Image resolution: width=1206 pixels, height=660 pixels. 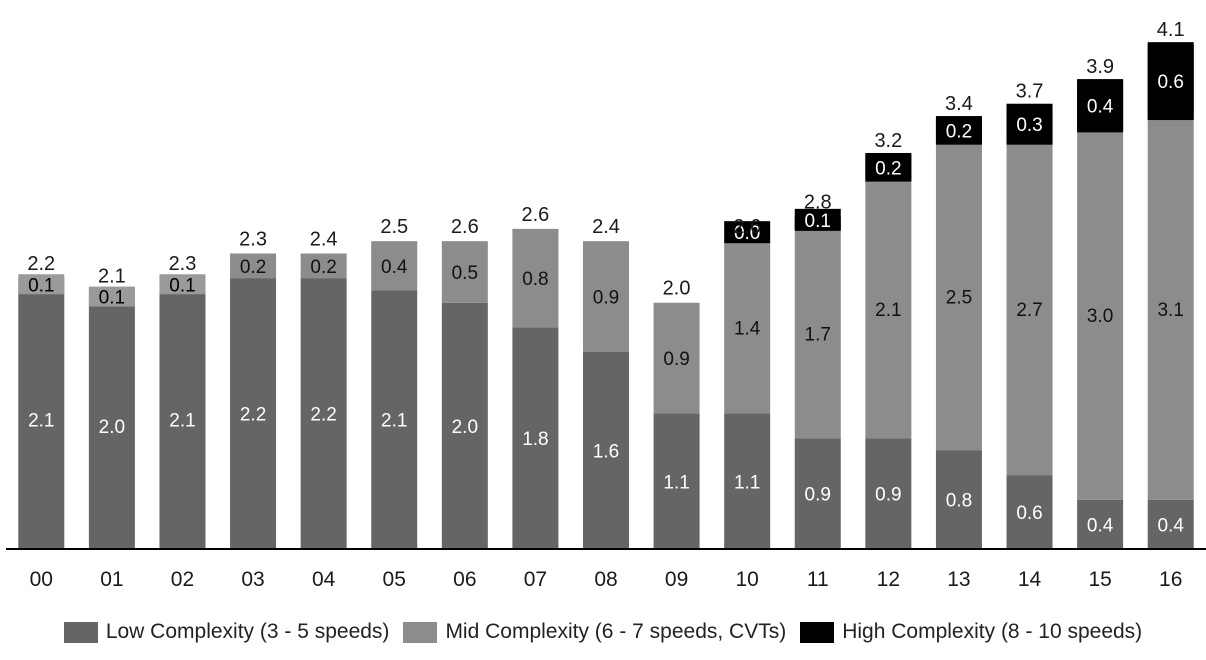 What do you see at coordinates (182, 579) in the screenshot?
I see `x-tick-label: 02` at bounding box center [182, 579].